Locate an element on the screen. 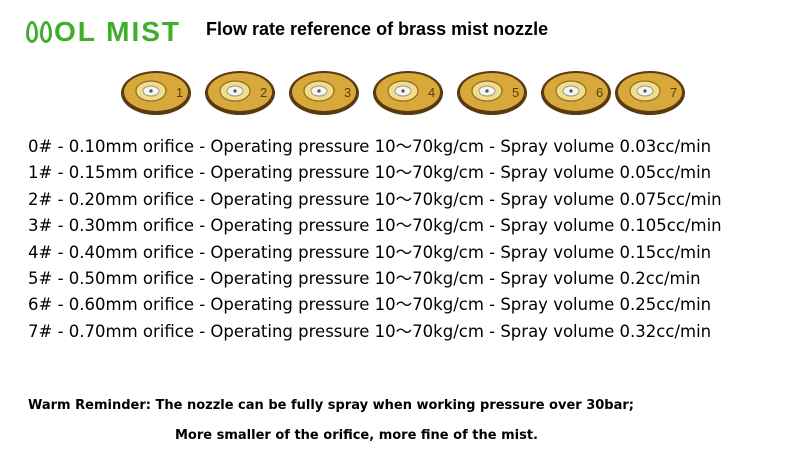  nozzle-number: 4 is located at coordinates (431, 92).